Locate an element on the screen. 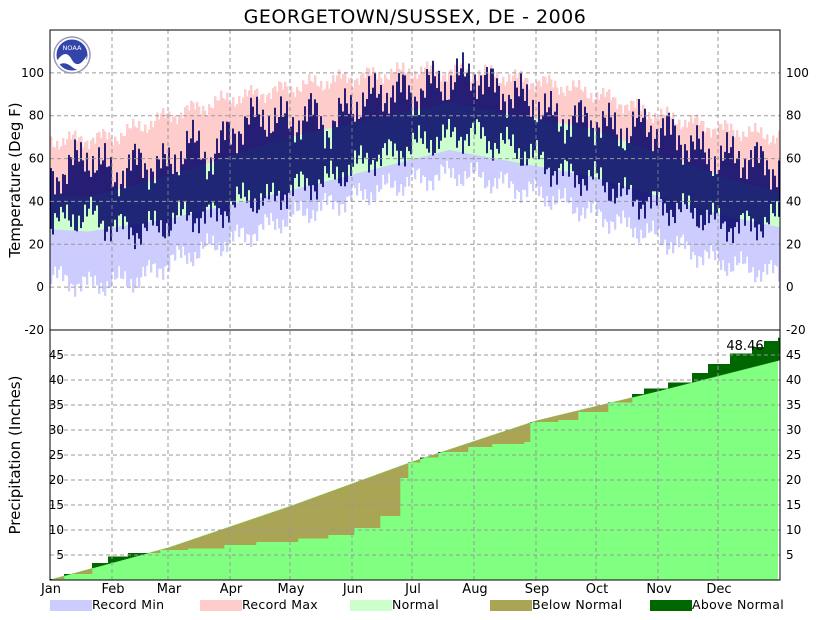  month-label: Aug is located at coordinates (474, 589).